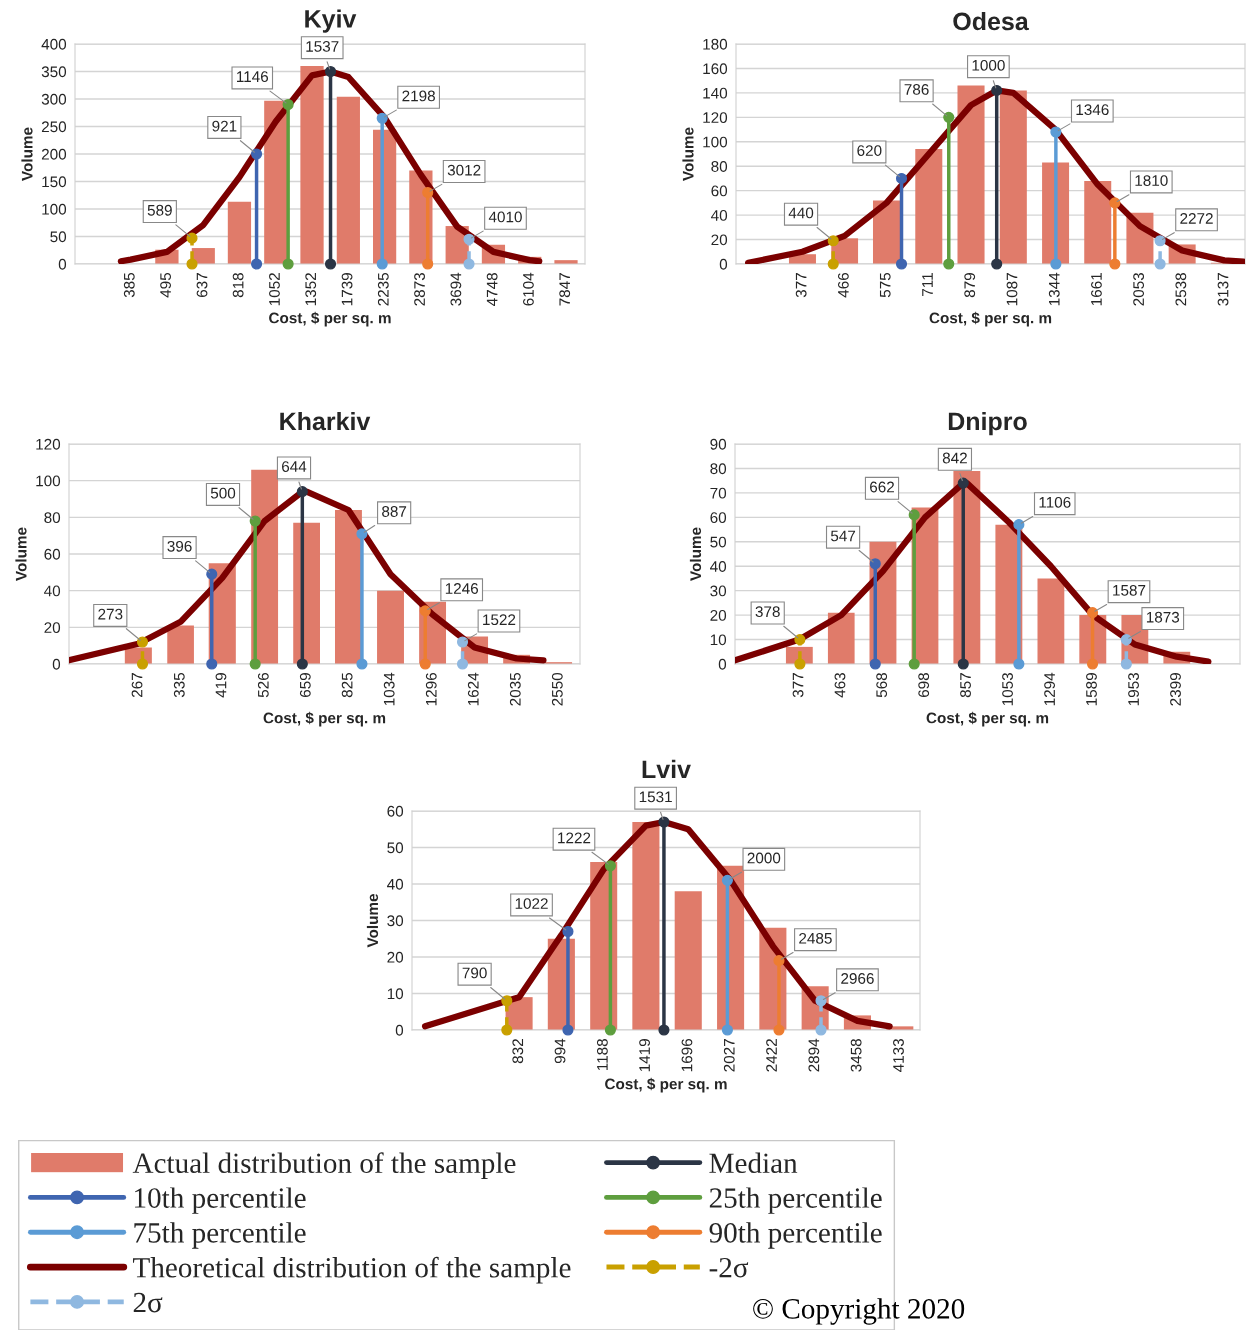 This screenshot has height=1330, width=1249. I want to click on y-tick-label: 90, so click(718, 444).